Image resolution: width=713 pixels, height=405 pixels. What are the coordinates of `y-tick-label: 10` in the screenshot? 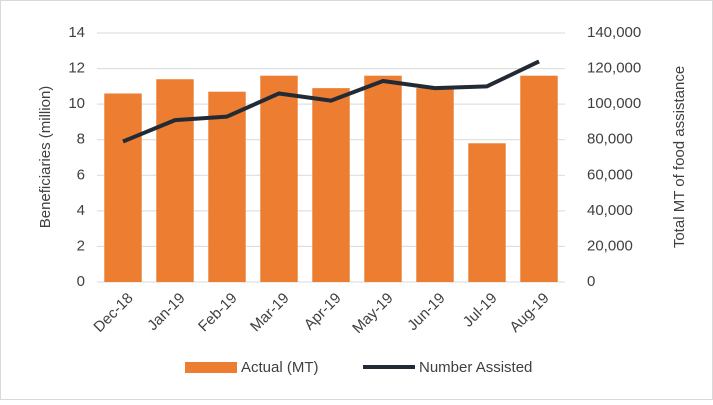 It's located at (76, 103).